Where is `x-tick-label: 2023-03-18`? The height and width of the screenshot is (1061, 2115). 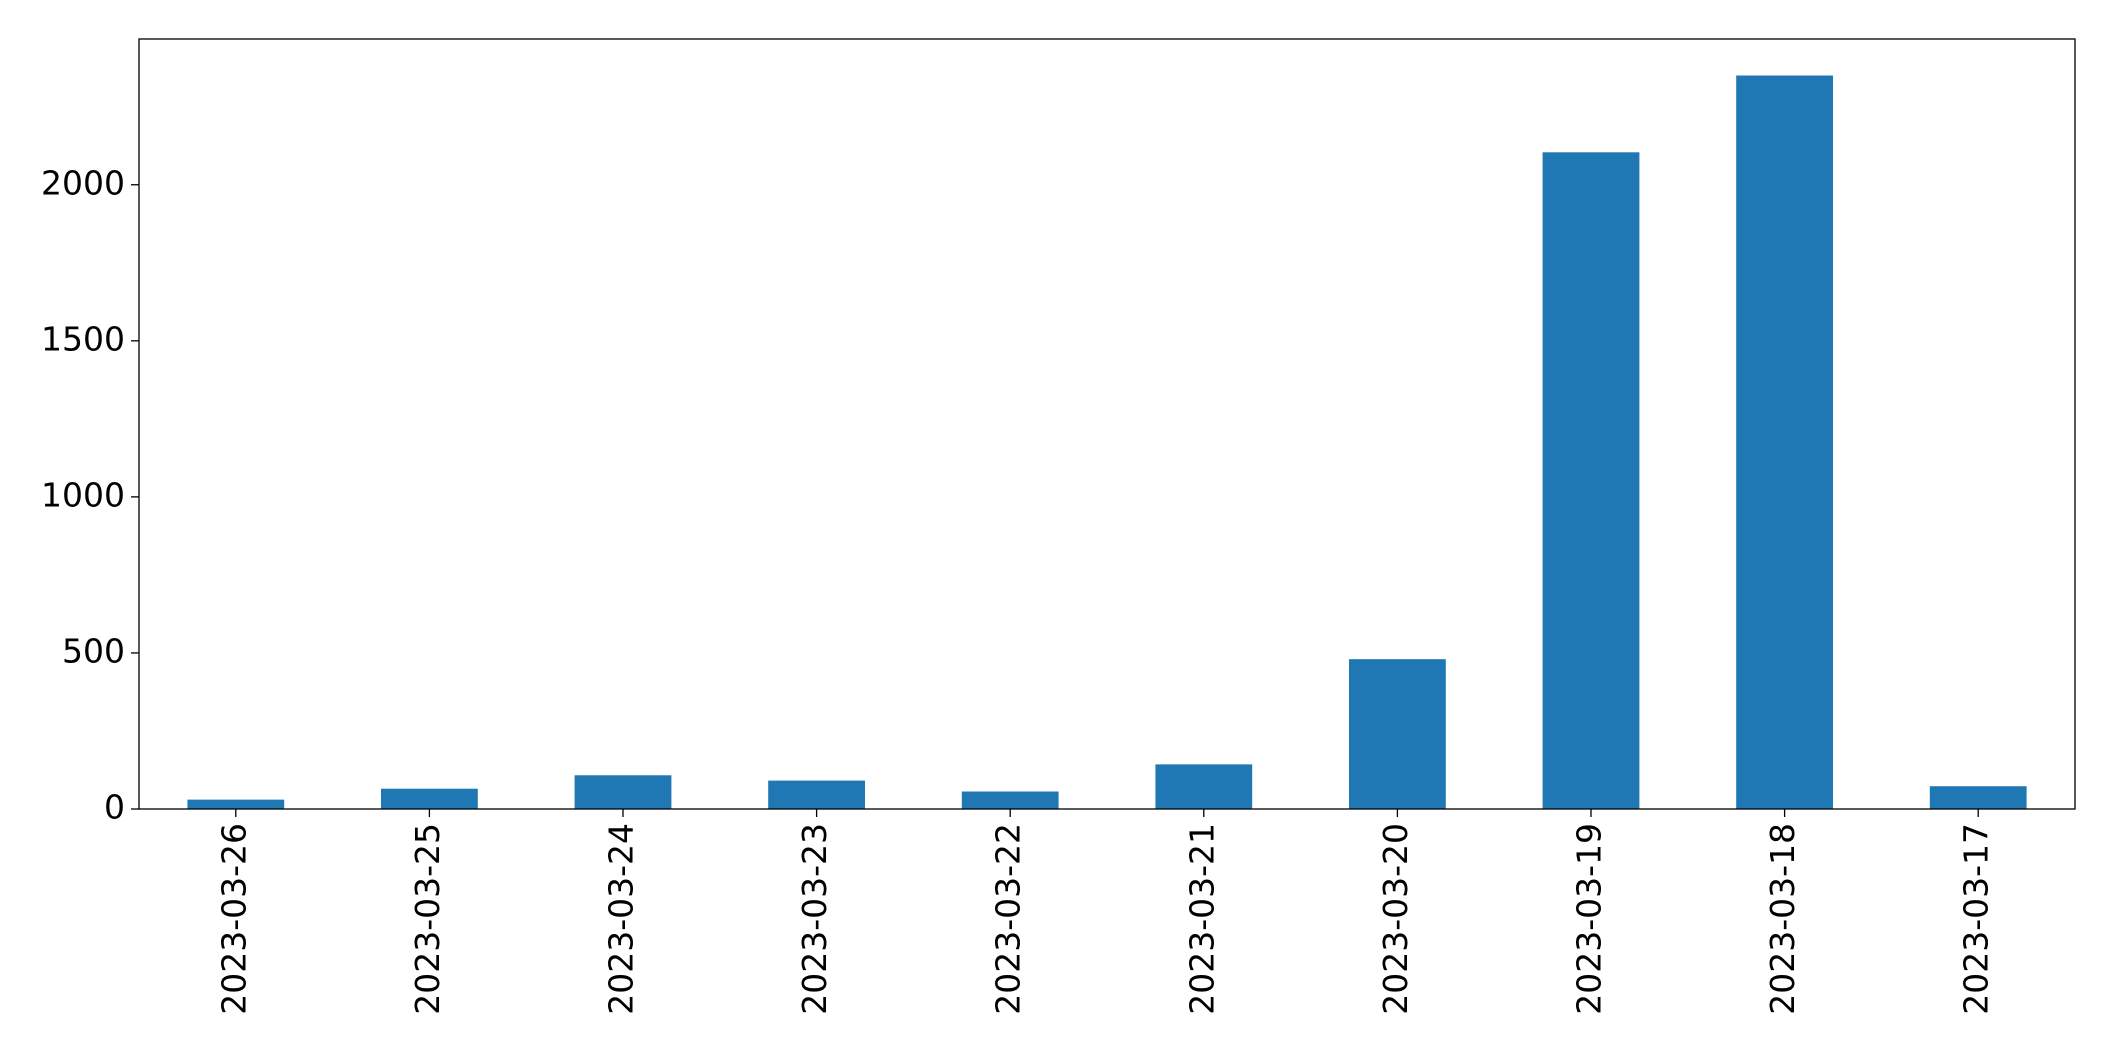 x-tick-label: 2023-03-18 is located at coordinates (1782, 919).